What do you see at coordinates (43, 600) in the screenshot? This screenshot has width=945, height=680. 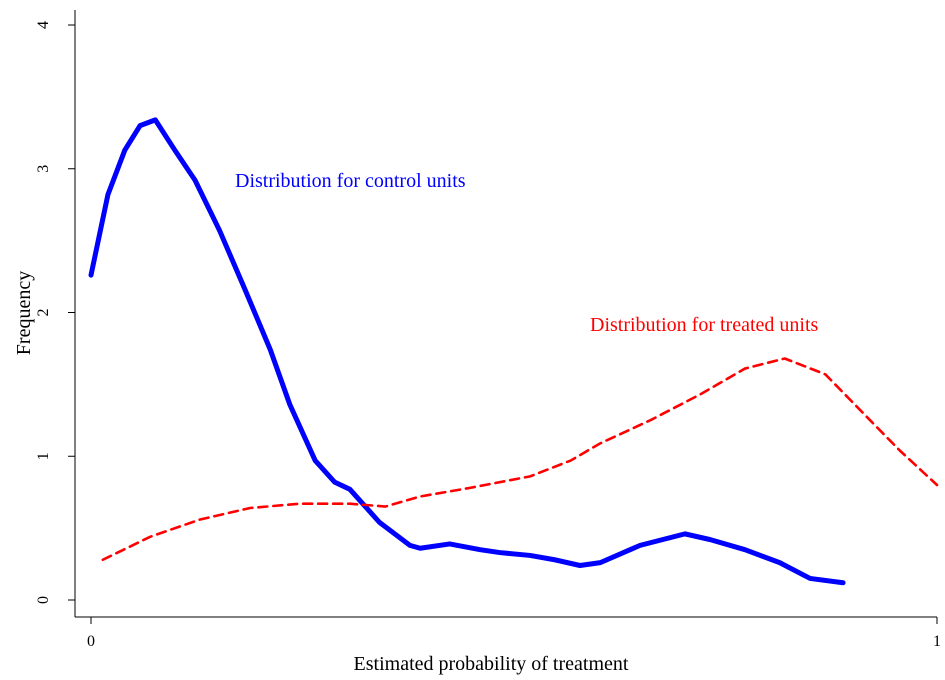 I see `y-tick-label: 0` at bounding box center [43, 600].